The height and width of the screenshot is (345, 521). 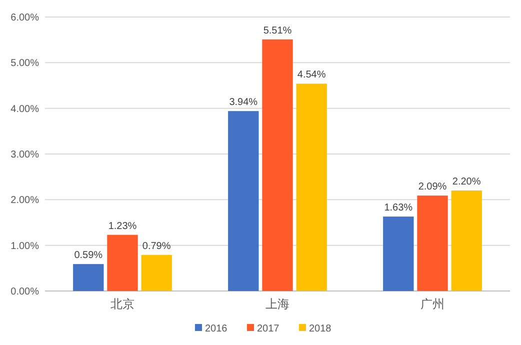 I want to click on data-label: 0.79%, so click(x=156, y=246).